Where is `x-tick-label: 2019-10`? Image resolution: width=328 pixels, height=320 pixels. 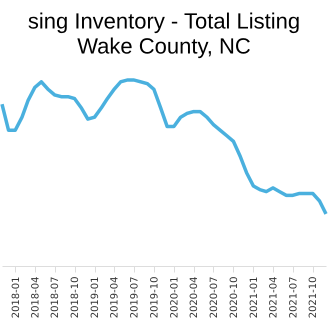
x-tick-label: 2019-10 is located at coordinates (154, 297).